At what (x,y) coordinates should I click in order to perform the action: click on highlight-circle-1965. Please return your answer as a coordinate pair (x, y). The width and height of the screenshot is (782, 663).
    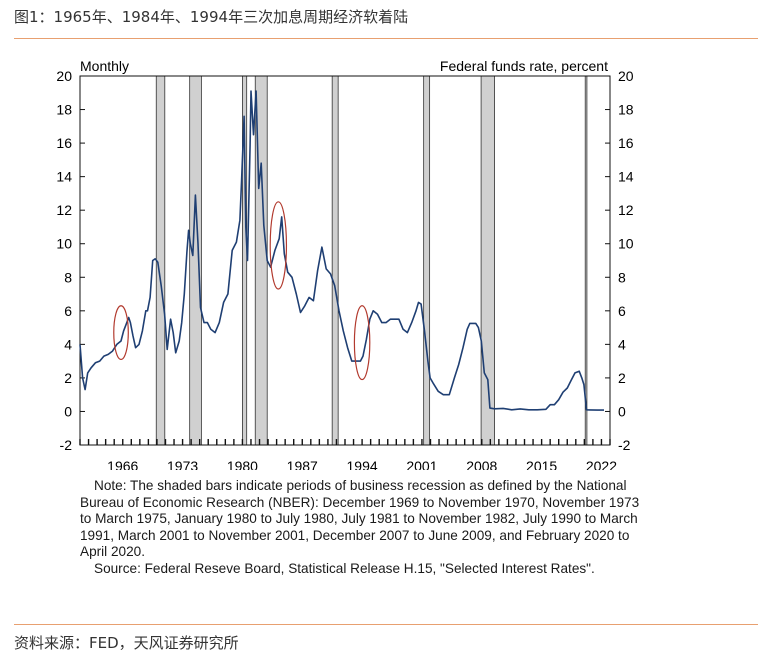
    Looking at the image, I should click on (121, 333).